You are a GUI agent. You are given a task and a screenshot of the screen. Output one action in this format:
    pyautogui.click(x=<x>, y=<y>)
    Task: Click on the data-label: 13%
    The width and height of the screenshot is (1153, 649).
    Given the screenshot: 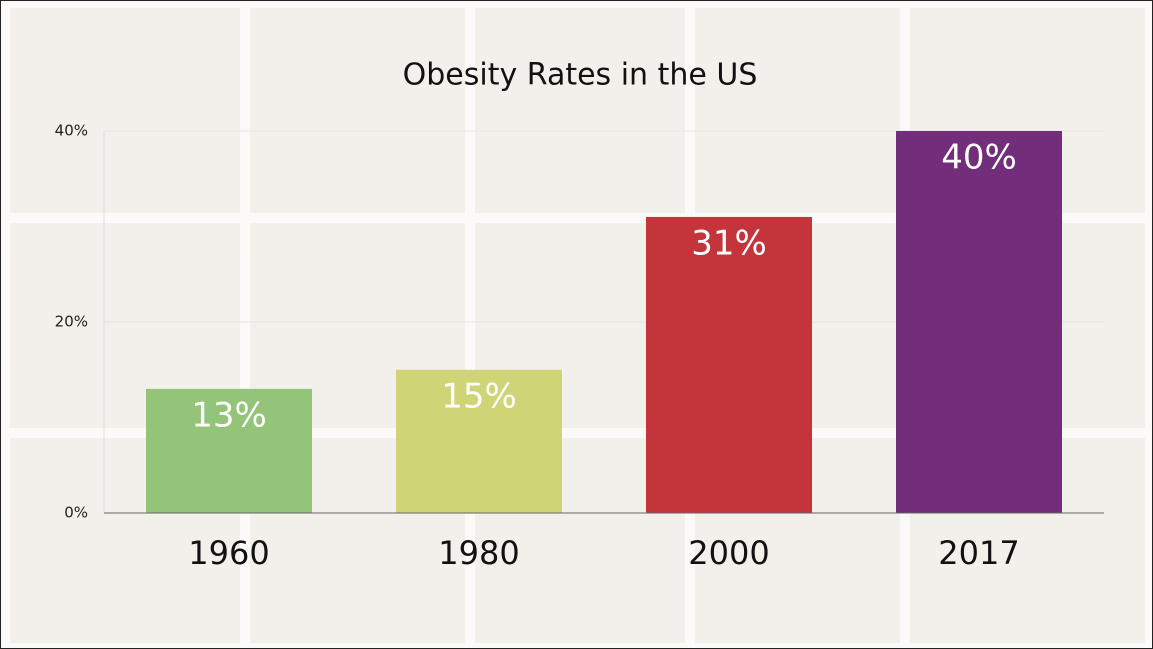 What is the action you would take?
    pyautogui.click(x=229, y=415)
    